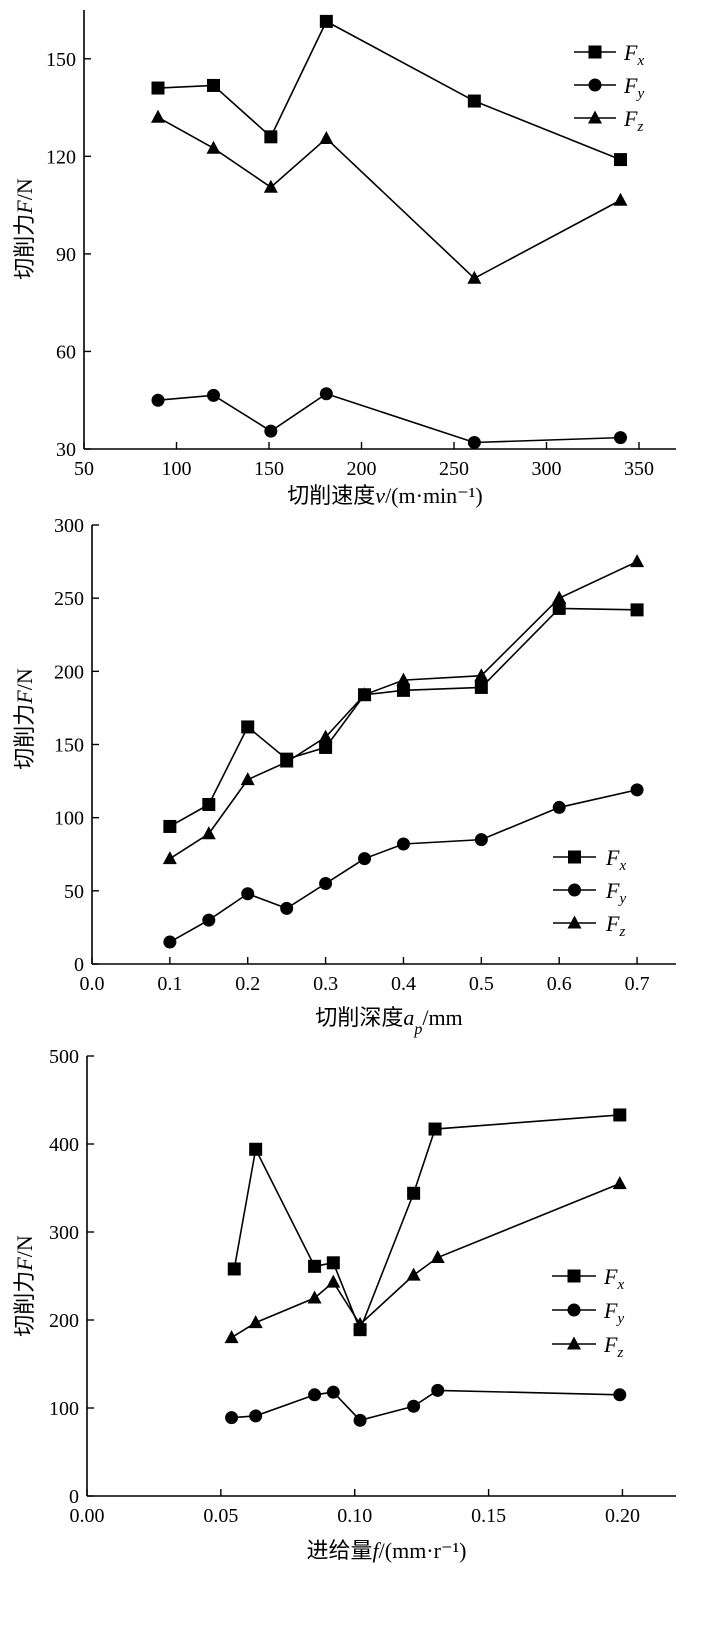  What do you see at coordinates (61, 157) in the screenshot?
I see `y-tick-label: 120` at bounding box center [61, 157].